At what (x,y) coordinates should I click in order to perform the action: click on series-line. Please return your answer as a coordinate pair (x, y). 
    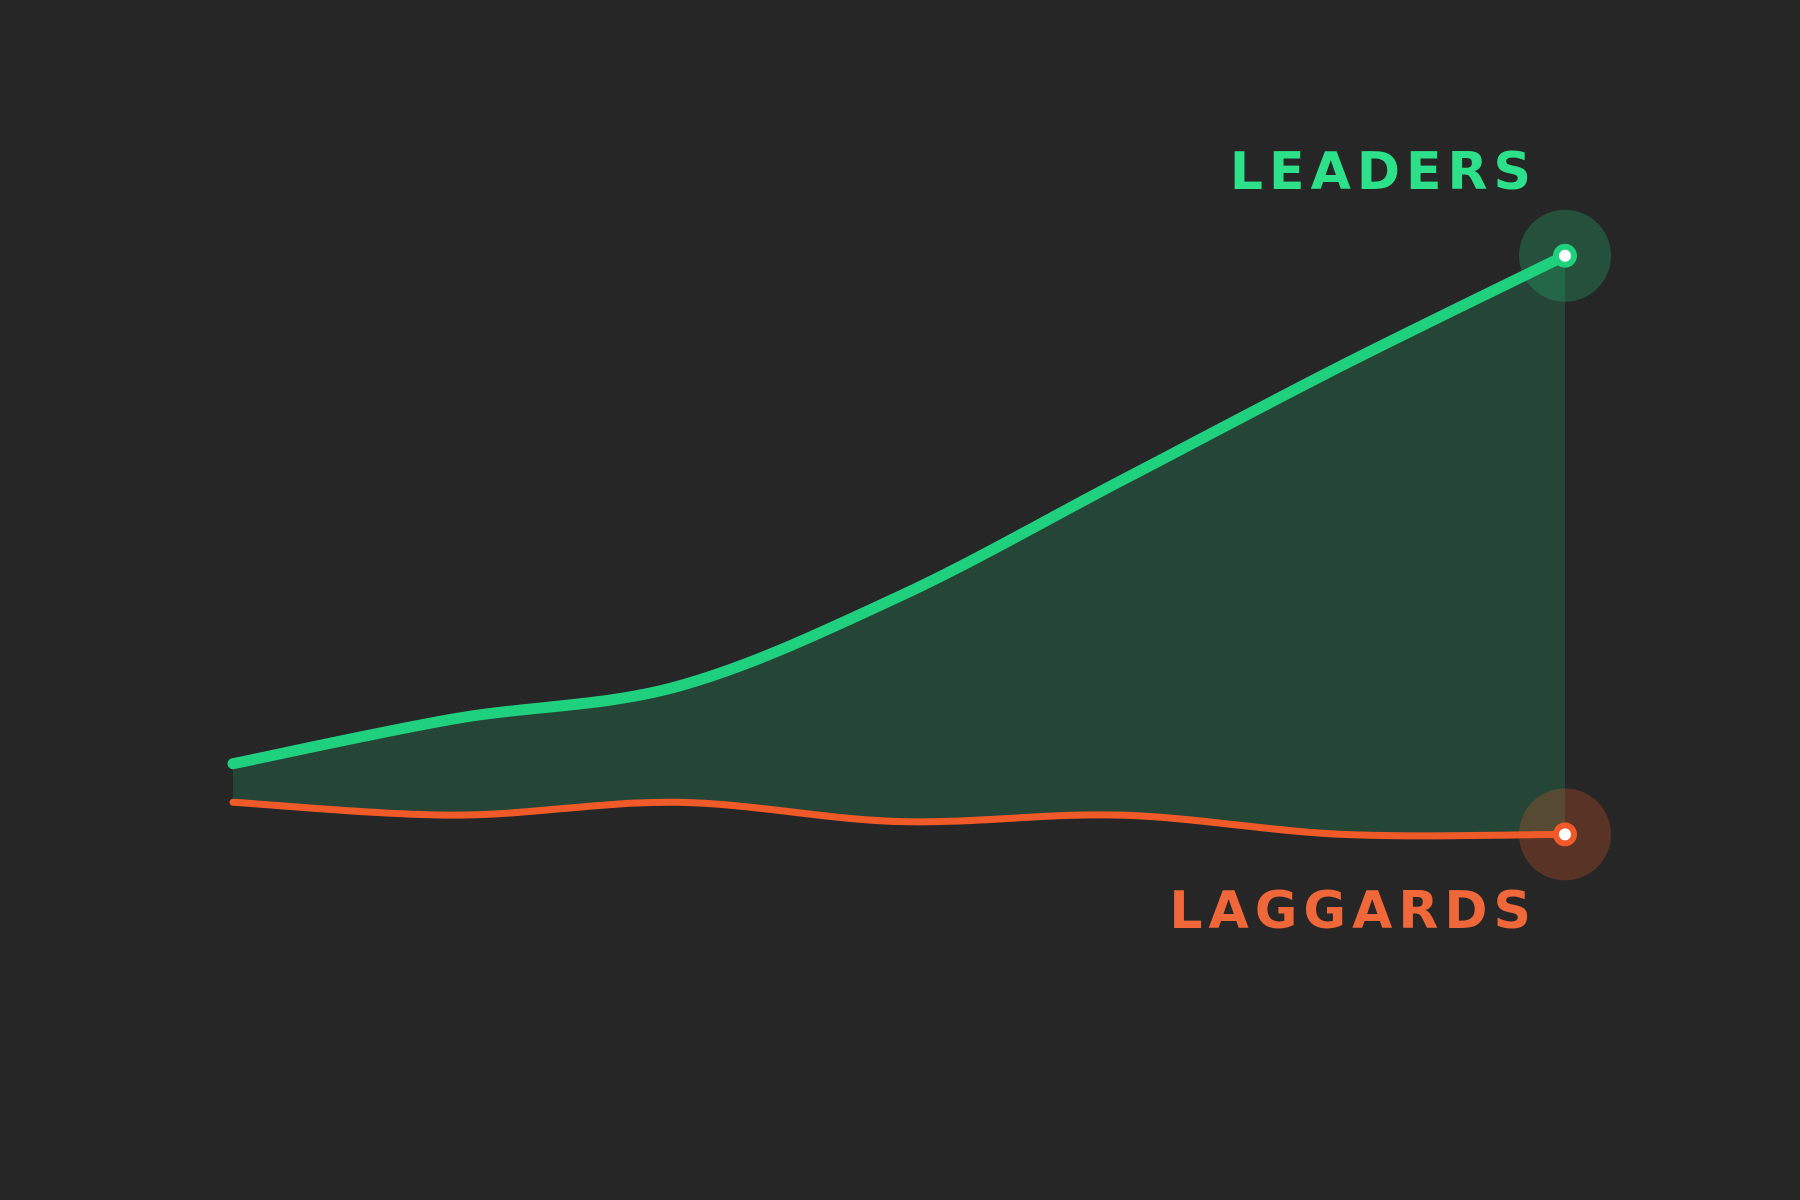
    Looking at the image, I should click on (899, 819).